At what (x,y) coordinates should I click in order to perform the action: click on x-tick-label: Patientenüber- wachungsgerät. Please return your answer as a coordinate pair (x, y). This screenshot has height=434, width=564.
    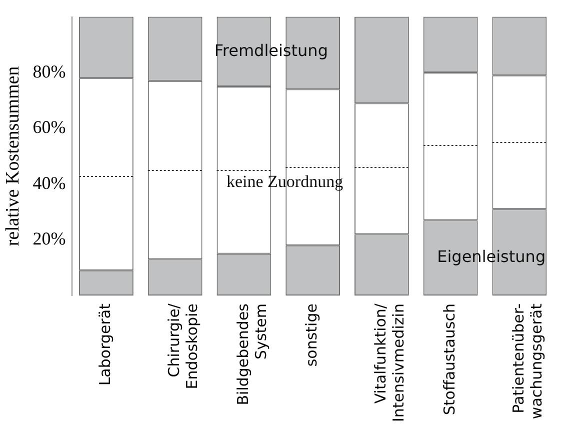
    Looking at the image, I should click on (527, 361).